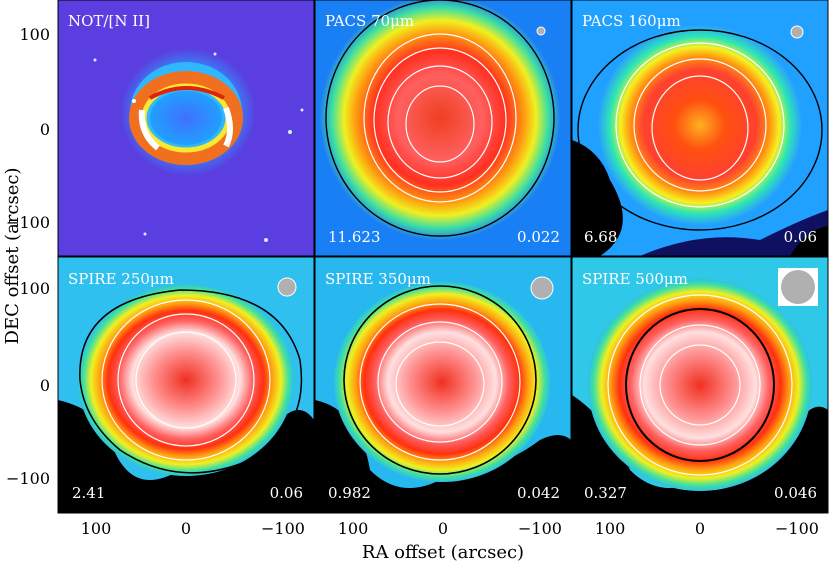  What do you see at coordinates (121, 279) in the screenshot?
I see `panel-label-spire250: SPIRE 250μm` at bounding box center [121, 279].